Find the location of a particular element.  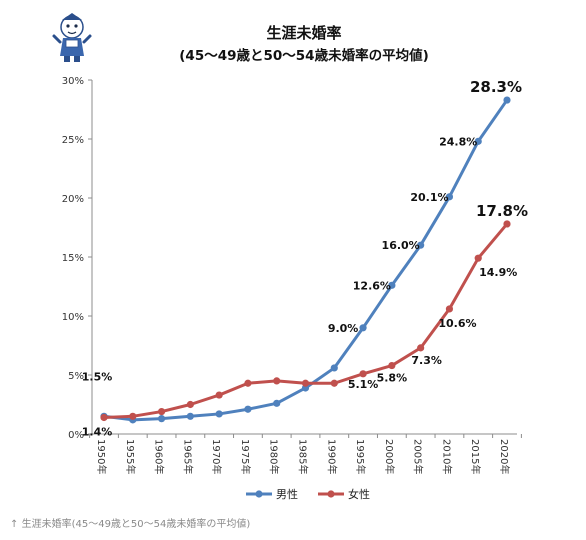

data-label: 9.0% is located at coordinates (343, 328).